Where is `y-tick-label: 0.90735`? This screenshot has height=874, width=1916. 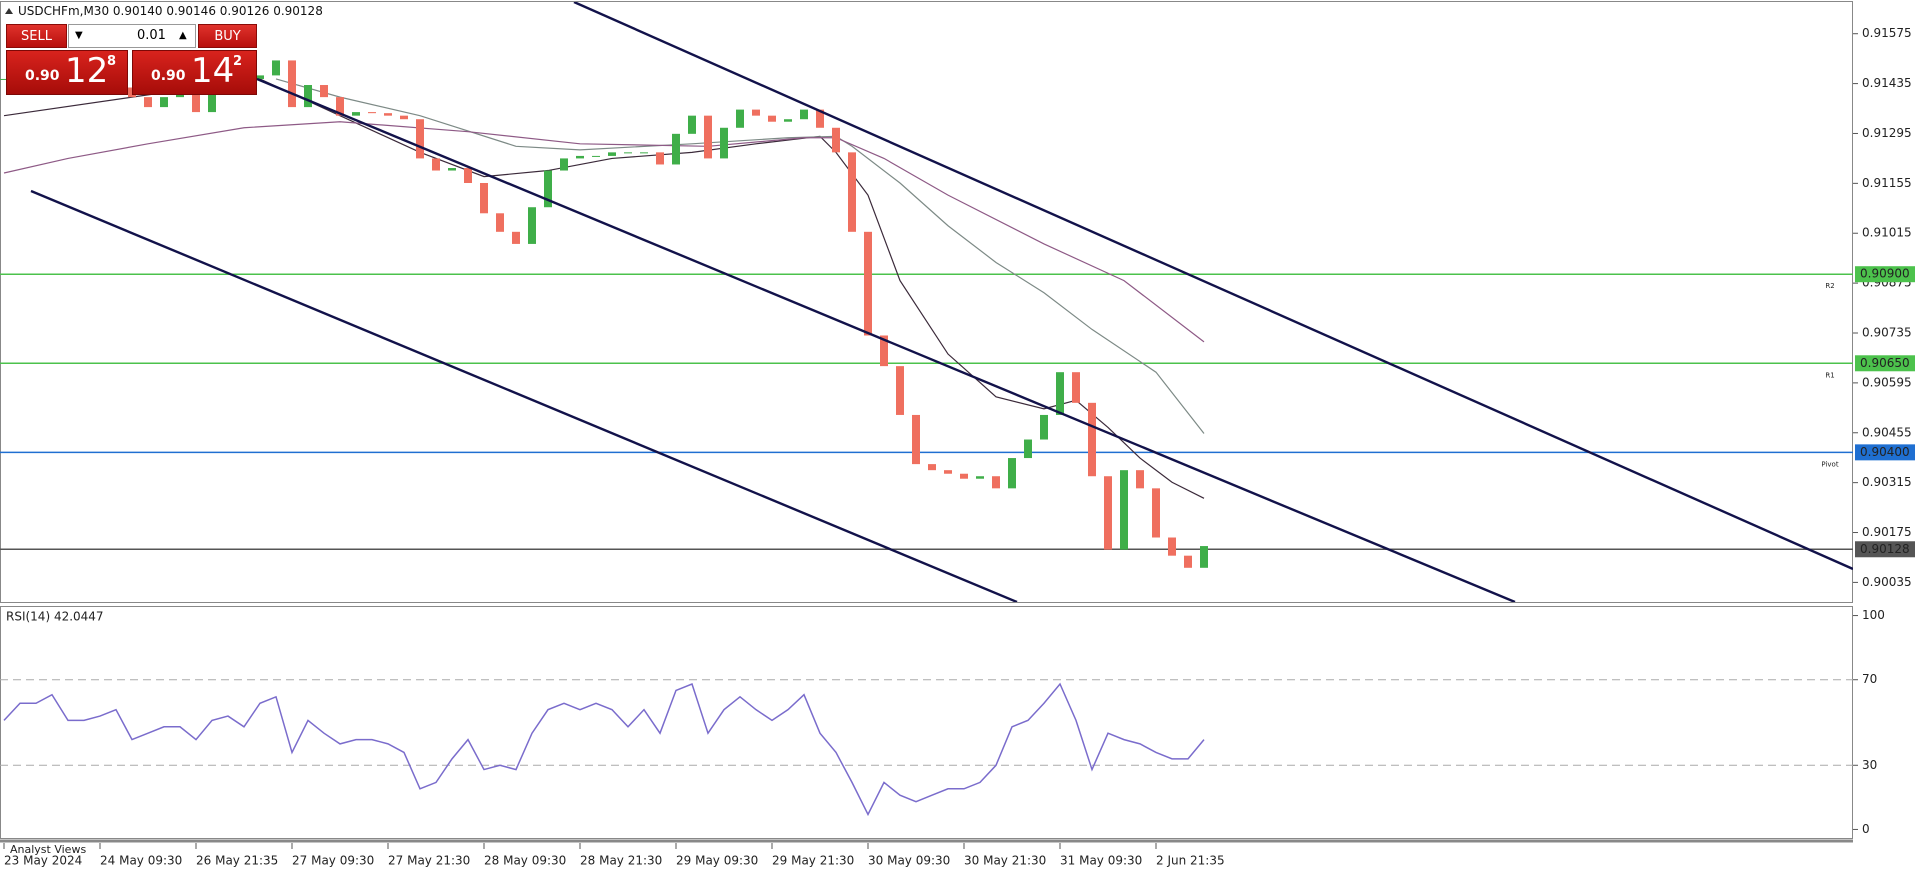 y-tick-label: 0.90735 is located at coordinates (1887, 332).